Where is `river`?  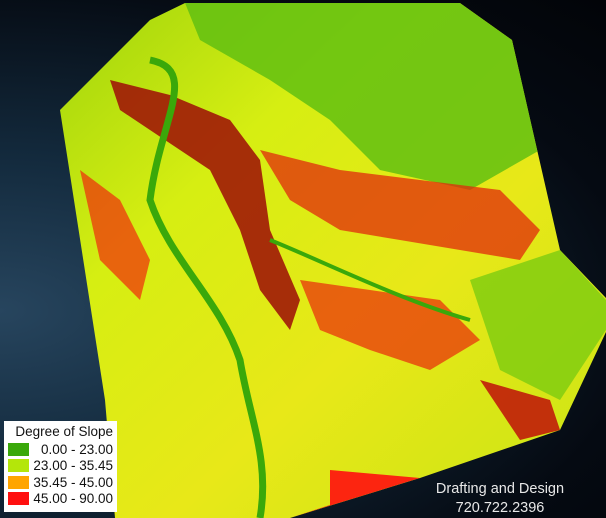 river is located at coordinates (370, 280).